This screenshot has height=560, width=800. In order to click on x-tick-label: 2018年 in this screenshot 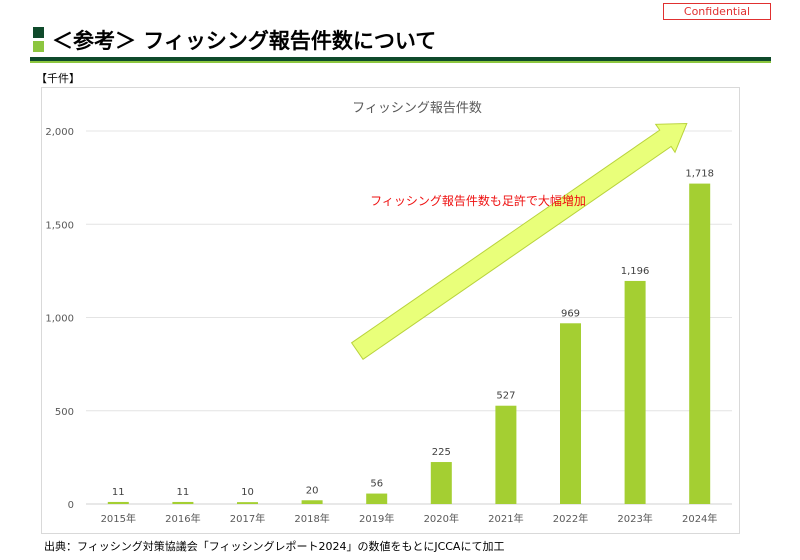, I will do `click(311, 518)`.